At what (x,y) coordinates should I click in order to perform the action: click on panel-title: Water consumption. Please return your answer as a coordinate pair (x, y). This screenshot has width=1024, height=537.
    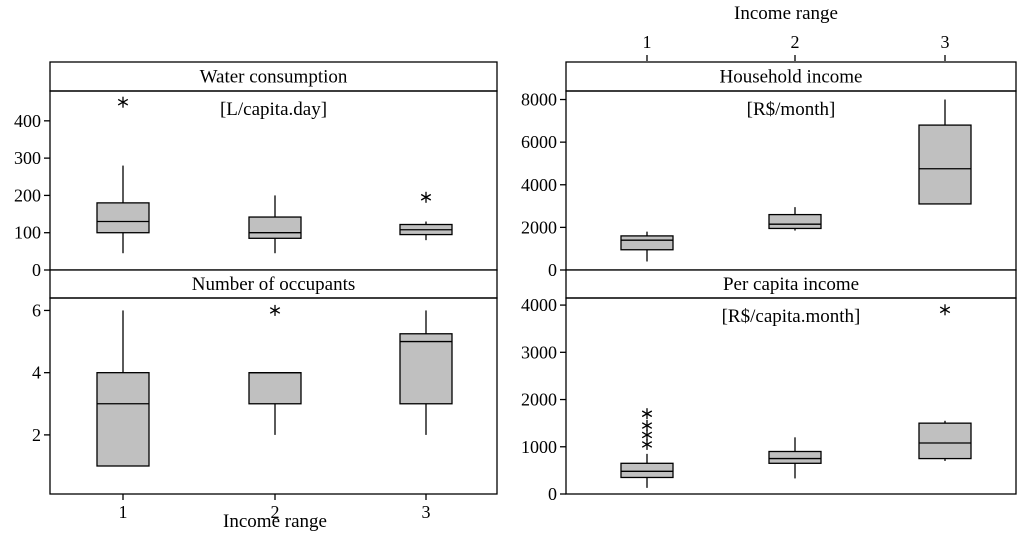
    Looking at the image, I should click on (274, 77).